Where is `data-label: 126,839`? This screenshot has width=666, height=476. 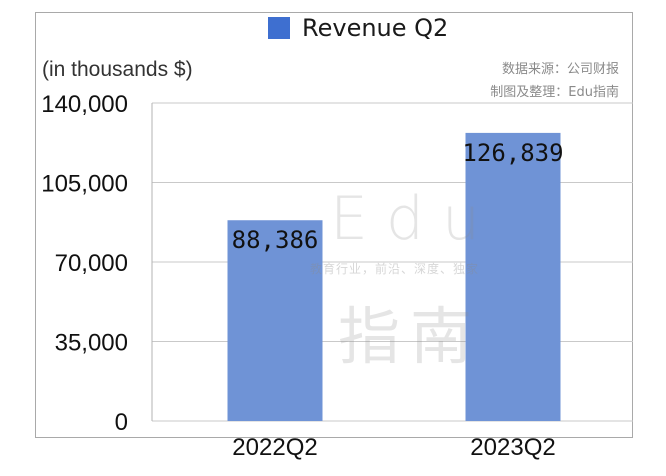 data-label: 126,839 is located at coordinates (512, 153).